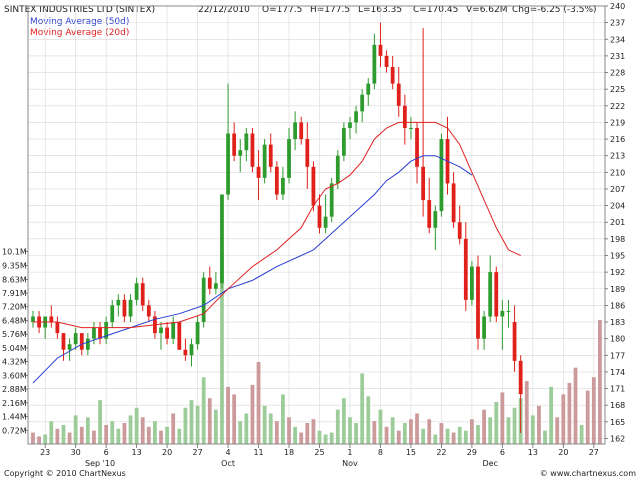  Describe the element at coordinates (617, 122) in the screenshot. I see `price-tick-label: 219` at that location.